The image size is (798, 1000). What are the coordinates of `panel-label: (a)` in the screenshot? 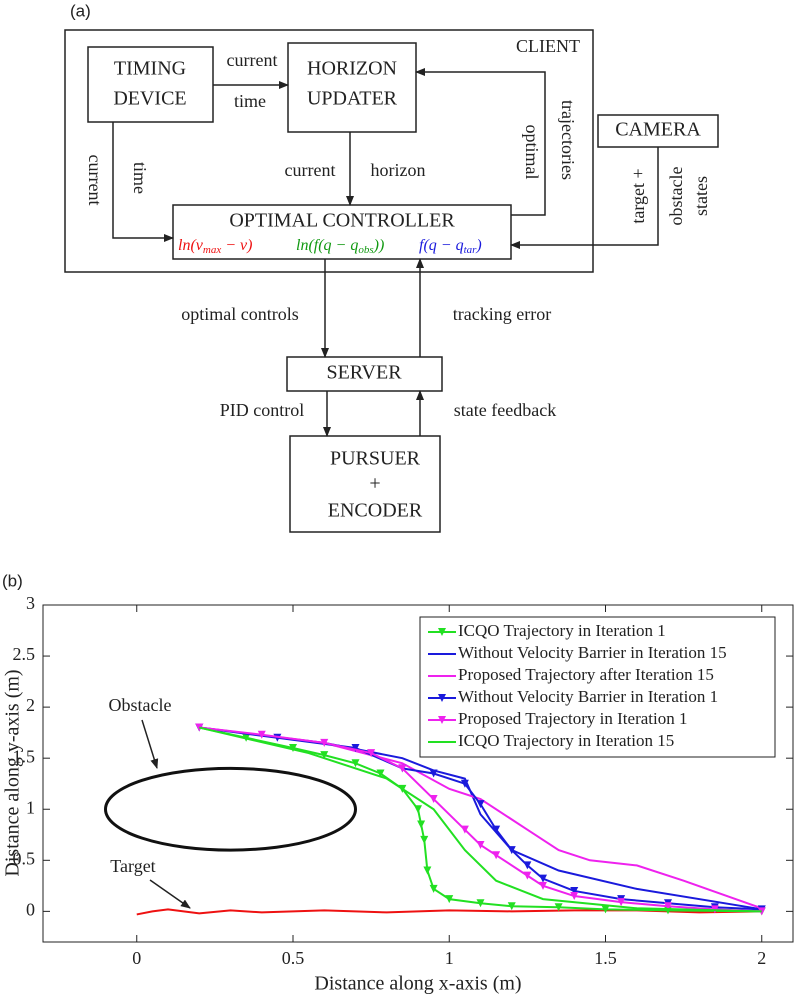 It's located at (80, 10).